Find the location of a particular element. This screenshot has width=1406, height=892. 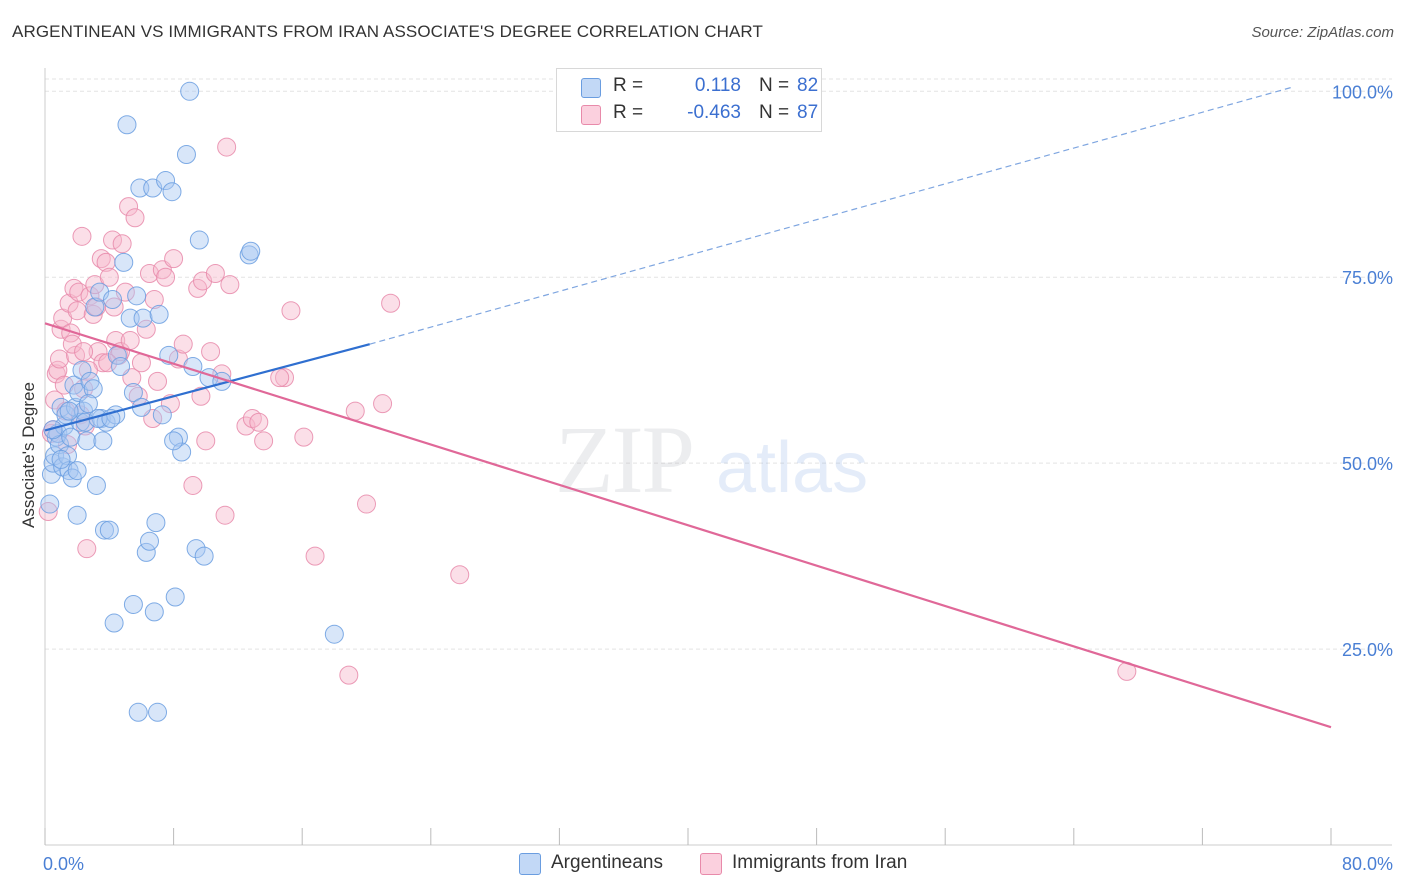

x-tick-label: 80.0% is located at coordinates (1367, 864).